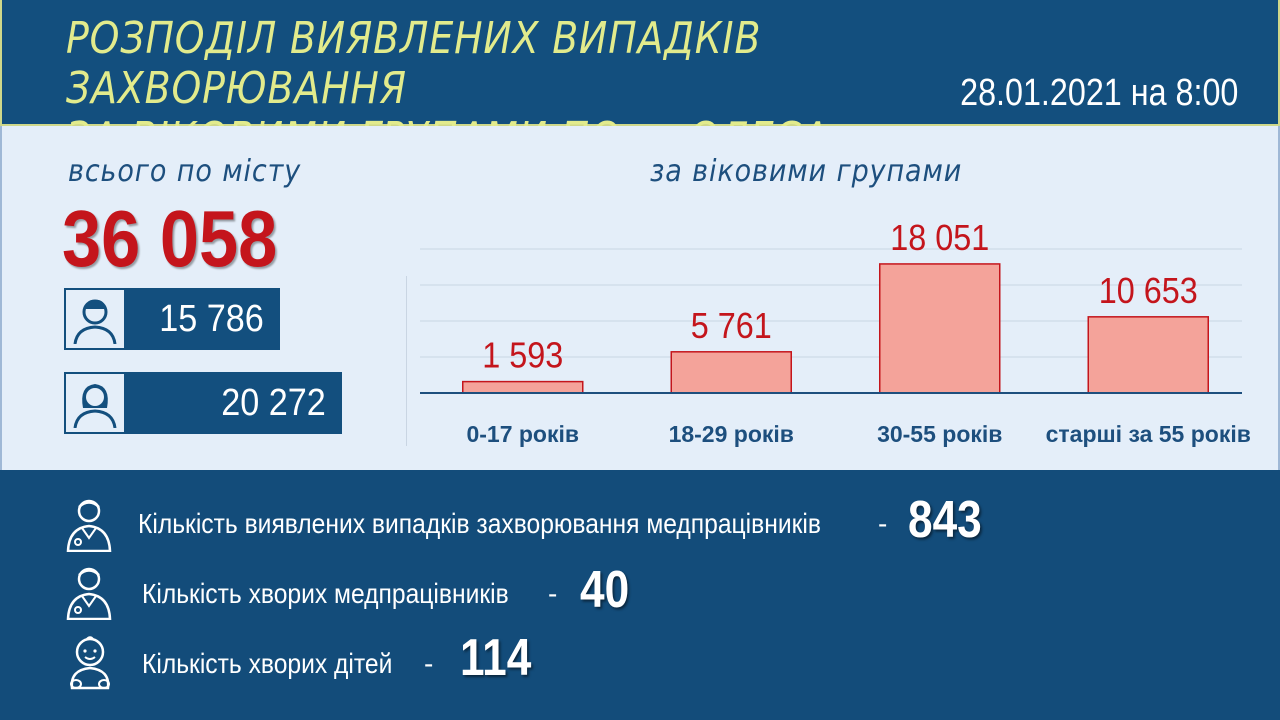 The width and height of the screenshot is (1280, 720). Describe the element at coordinates (95, 319) in the screenshot. I see `male-avatar-icon` at that location.